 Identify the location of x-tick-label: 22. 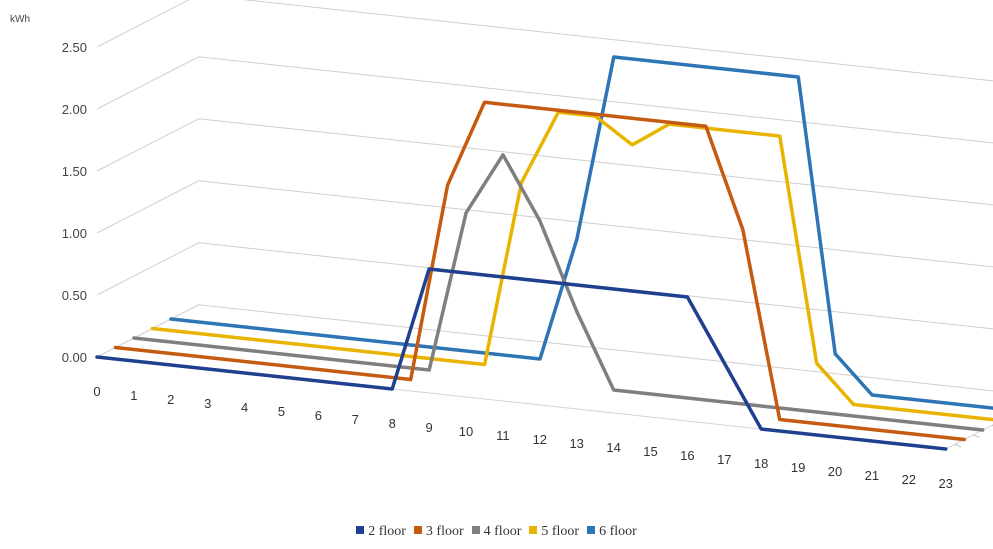
(909, 479).